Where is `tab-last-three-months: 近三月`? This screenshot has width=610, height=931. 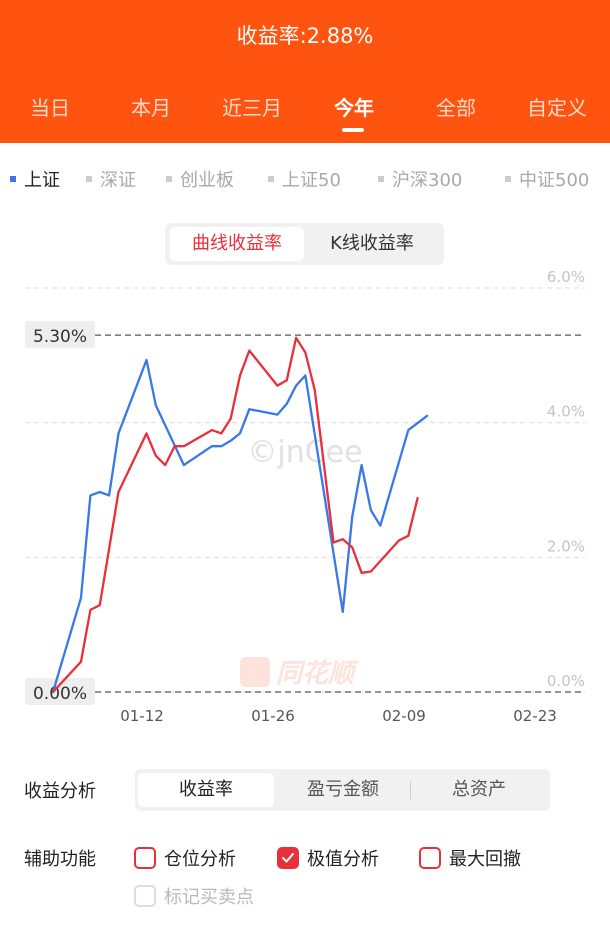 tab-last-three-months: 近三月 is located at coordinates (252, 108).